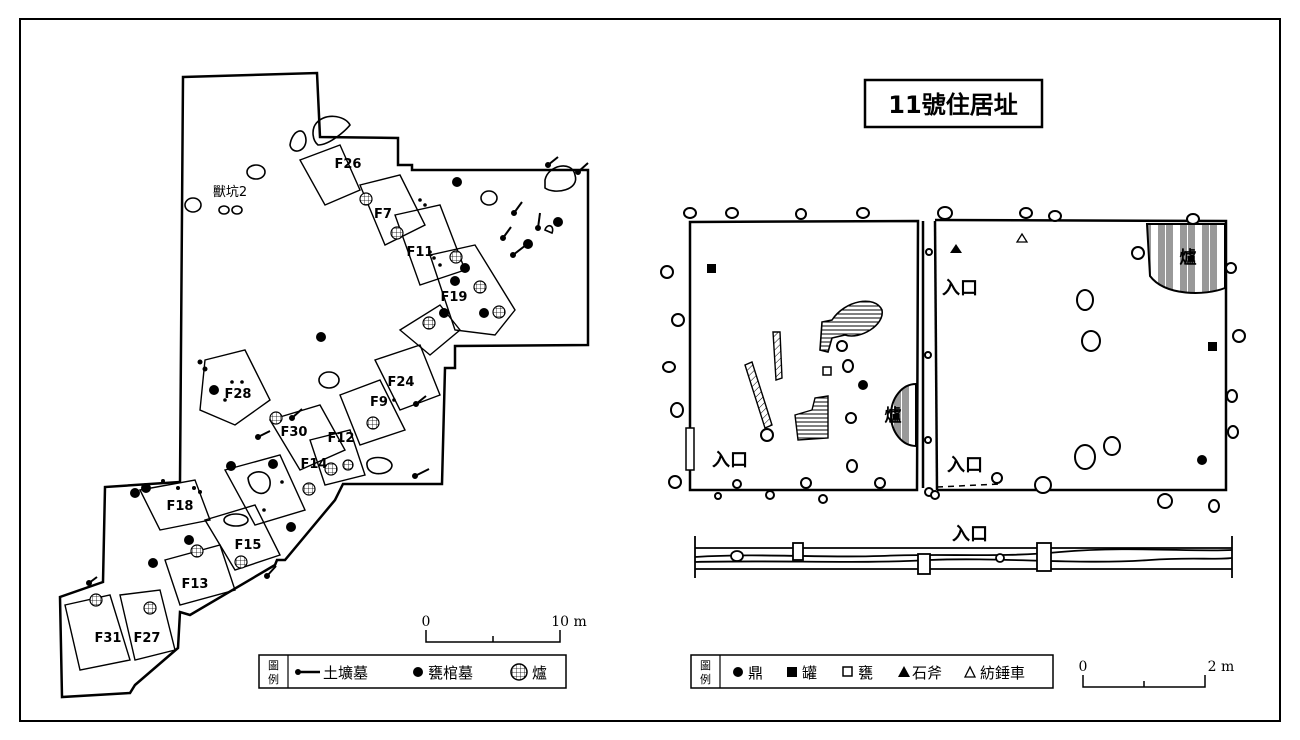 The width and height of the screenshot is (1300, 740). Describe the element at coordinates (893, 415) in the screenshot. I see `hearth-label-left: 爐` at that location.